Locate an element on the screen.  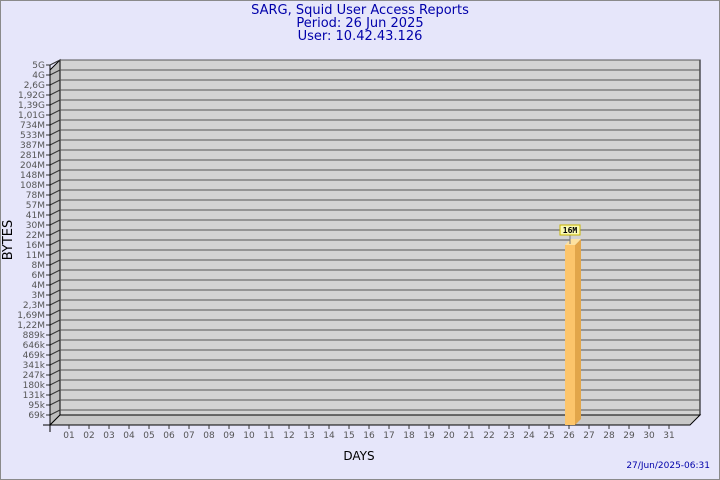
y-tick-label: 1,22M is located at coordinates (31, 326).